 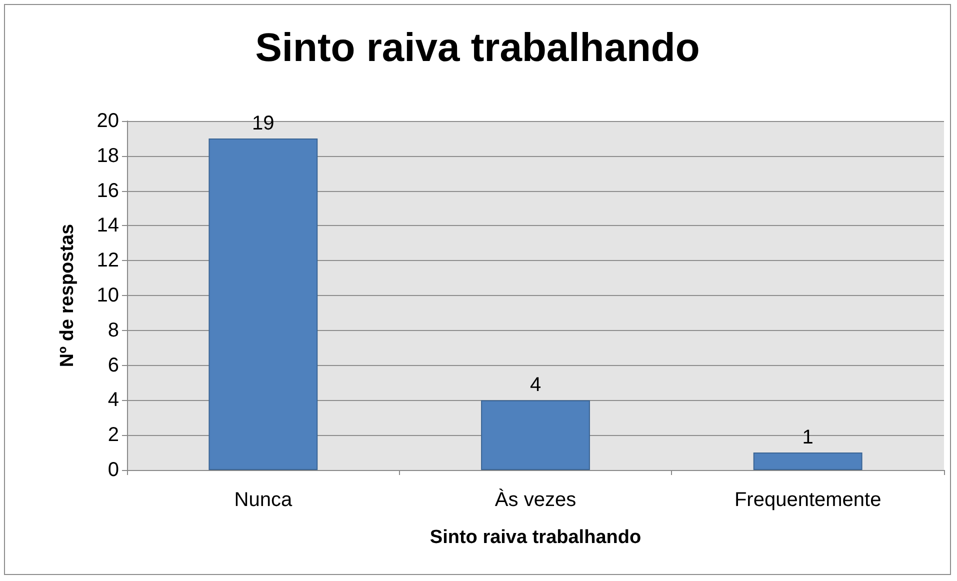 What do you see at coordinates (477, 48) in the screenshot?
I see `chart-title: Sinto raiva trabalhando` at bounding box center [477, 48].